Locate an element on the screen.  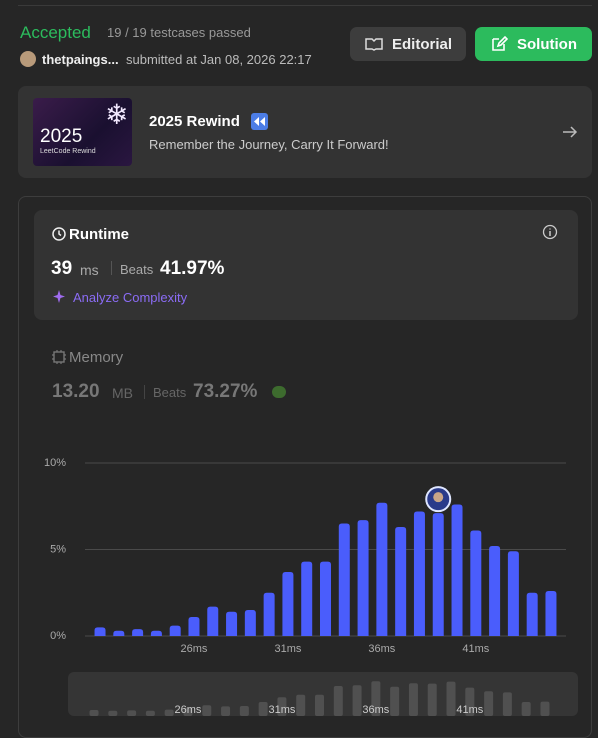
memory-tab: Memory 13.20 MB Beats 73.27% is located at coordinates (306, 375).